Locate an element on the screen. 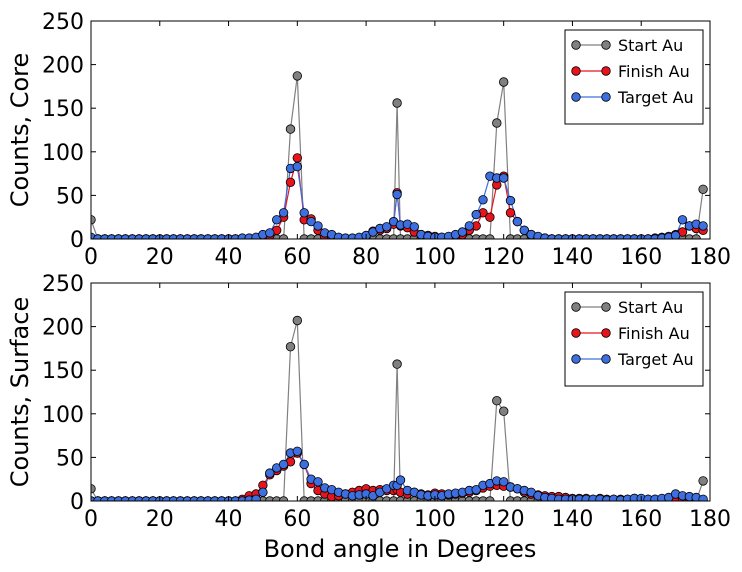 The height and width of the screenshot is (572, 742). x-tick-label: 140 is located at coordinates (572, 257).